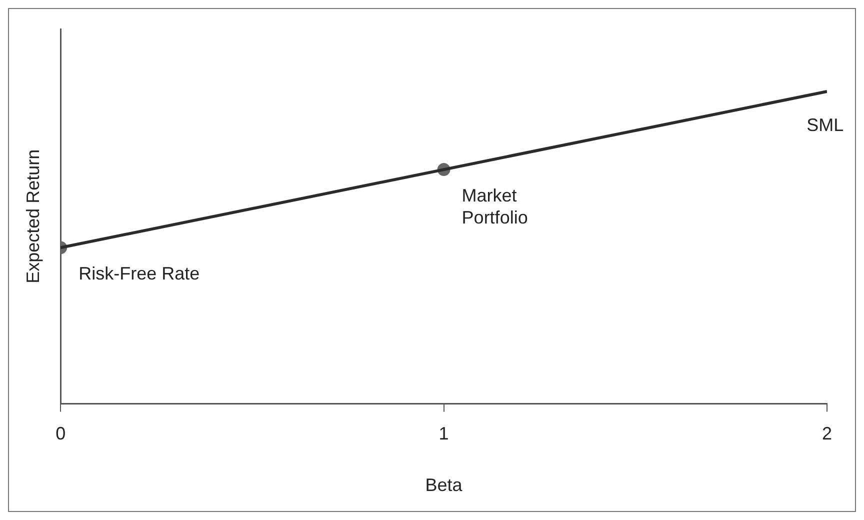 Image resolution: width=864 pixels, height=520 pixels. I want to click on annotation: SML, so click(825, 125).